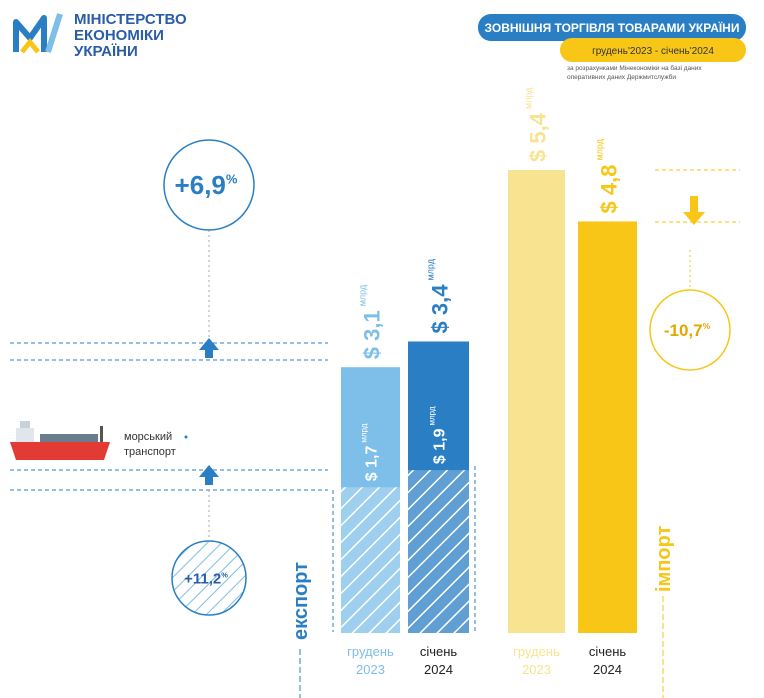  I want to click on change: +6,9%, so click(206, 185).